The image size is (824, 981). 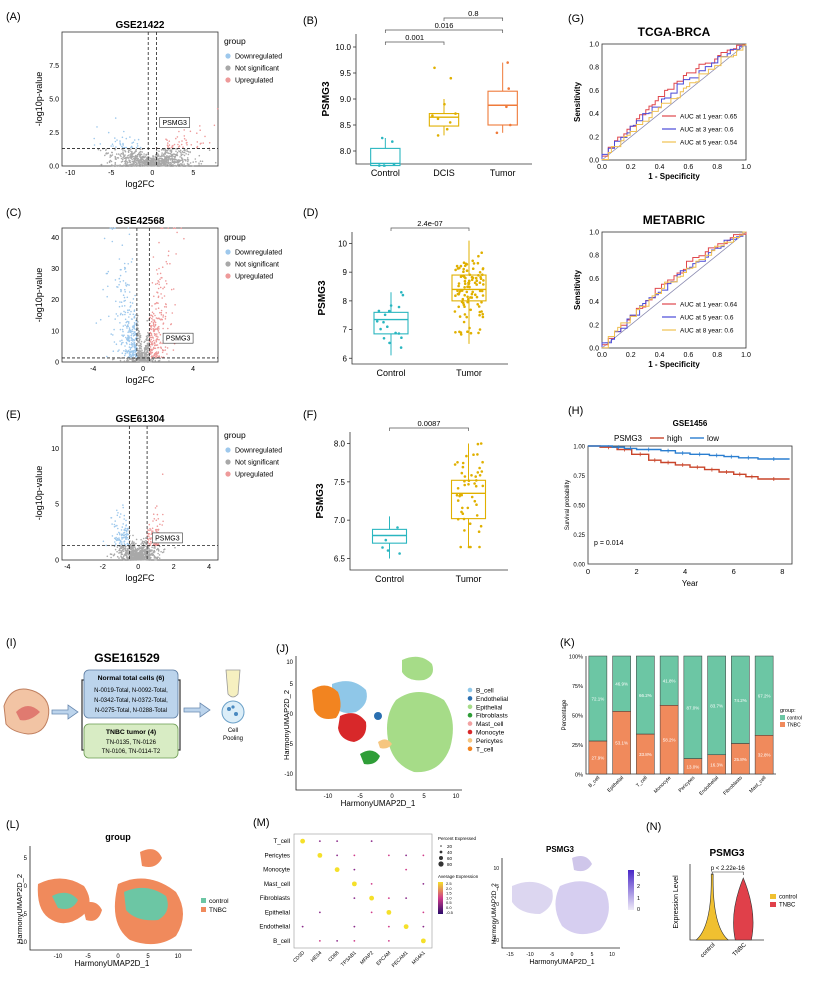 I want to click on dotplot-col-label: PECAM1, so click(x=400, y=959).